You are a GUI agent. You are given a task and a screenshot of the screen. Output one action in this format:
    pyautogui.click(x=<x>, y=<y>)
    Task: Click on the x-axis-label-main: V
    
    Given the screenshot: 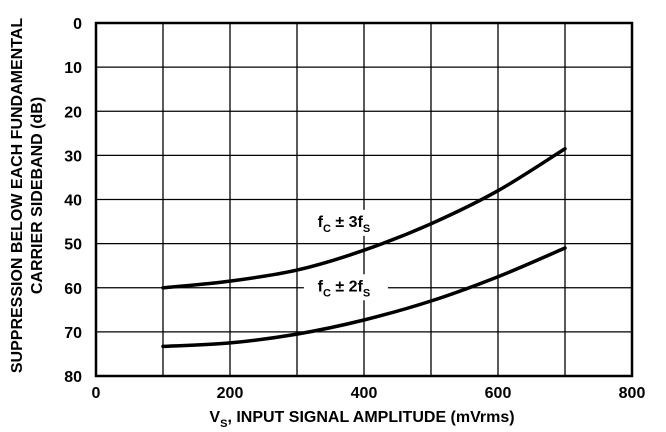 What is the action you would take?
    pyautogui.click(x=214, y=417)
    